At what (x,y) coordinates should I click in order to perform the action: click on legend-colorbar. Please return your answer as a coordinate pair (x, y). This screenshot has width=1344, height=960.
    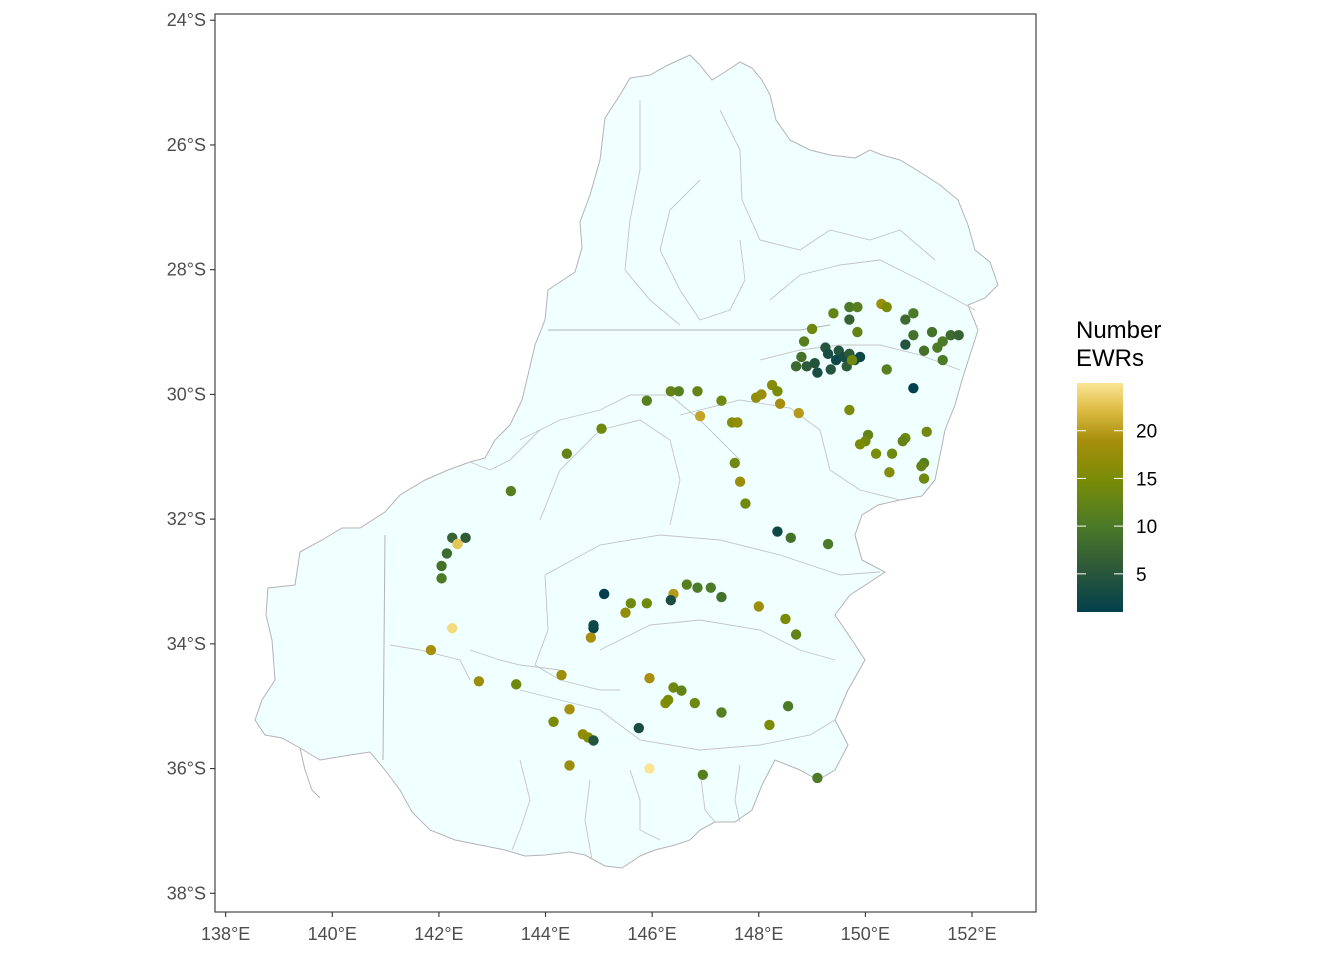
    Looking at the image, I should click on (1100, 497).